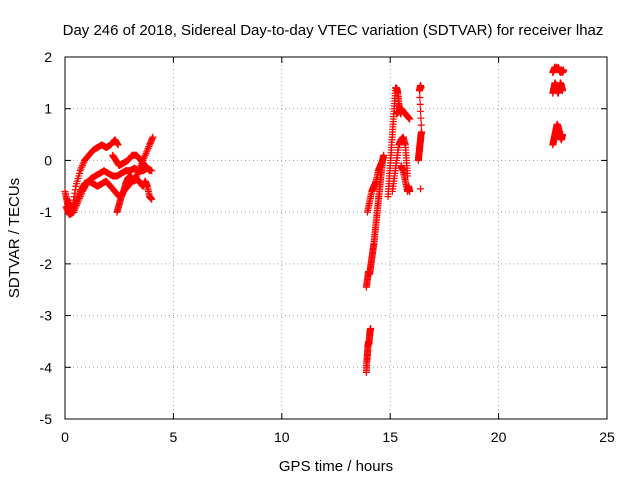 This screenshot has width=640, height=480. What do you see at coordinates (368, 350) in the screenshot?
I see `series-arc-f` at bounding box center [368, 350].